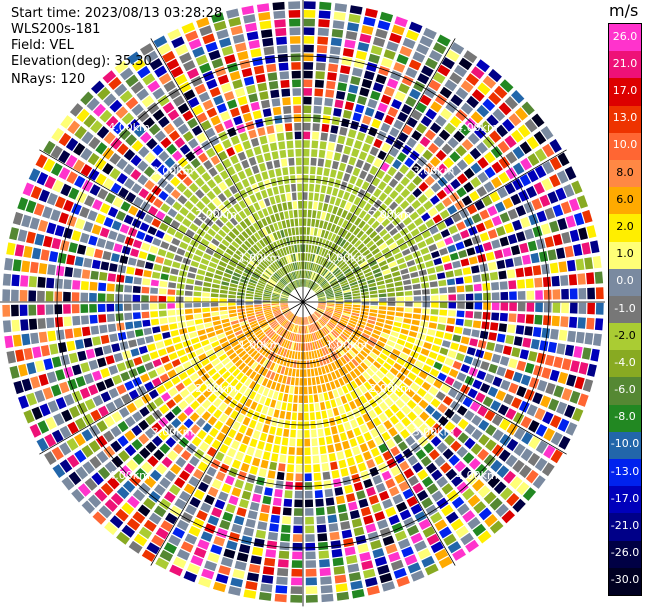  I want to click on colorbar-tick-label: -17.0, so click(625, 498).